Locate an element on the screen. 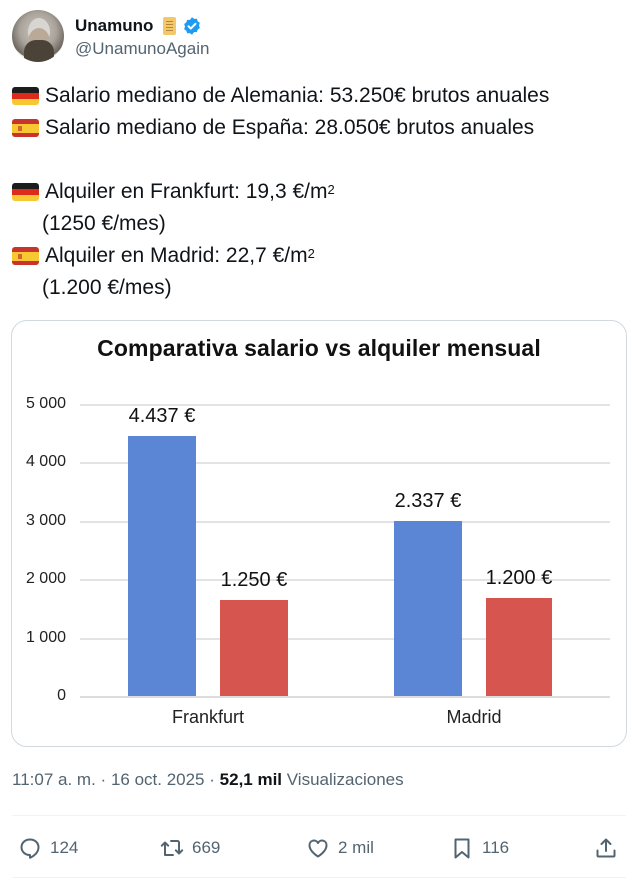  scroll-icon is located at coordinates (169, 26).